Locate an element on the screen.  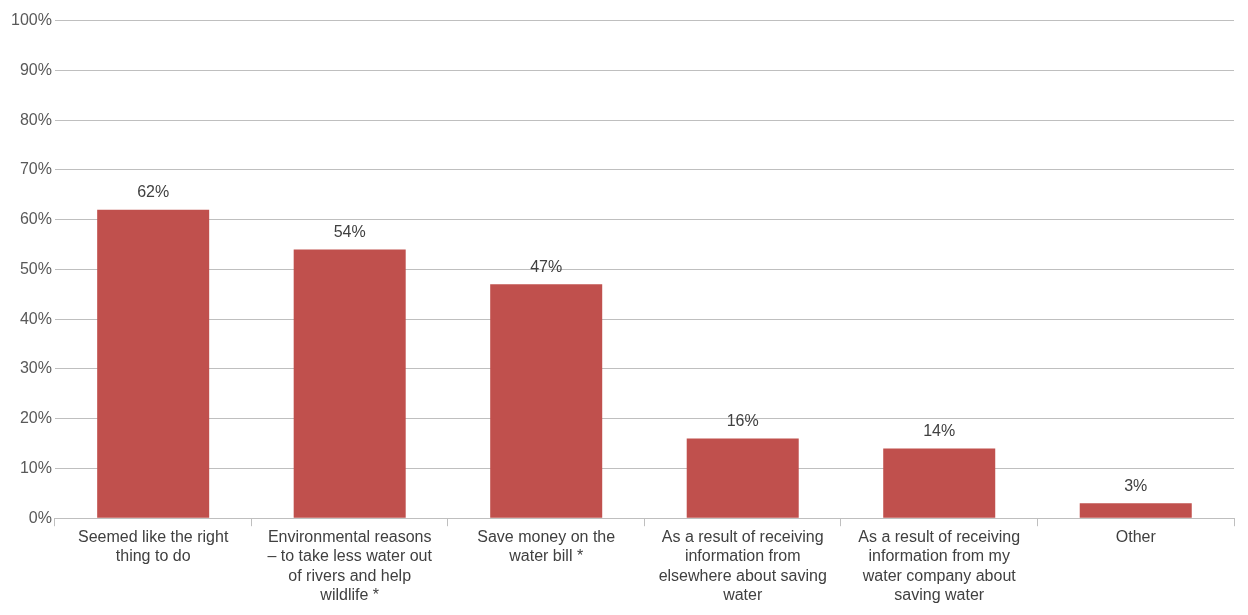
data-label: 16% is located at coordinates (742, 420).